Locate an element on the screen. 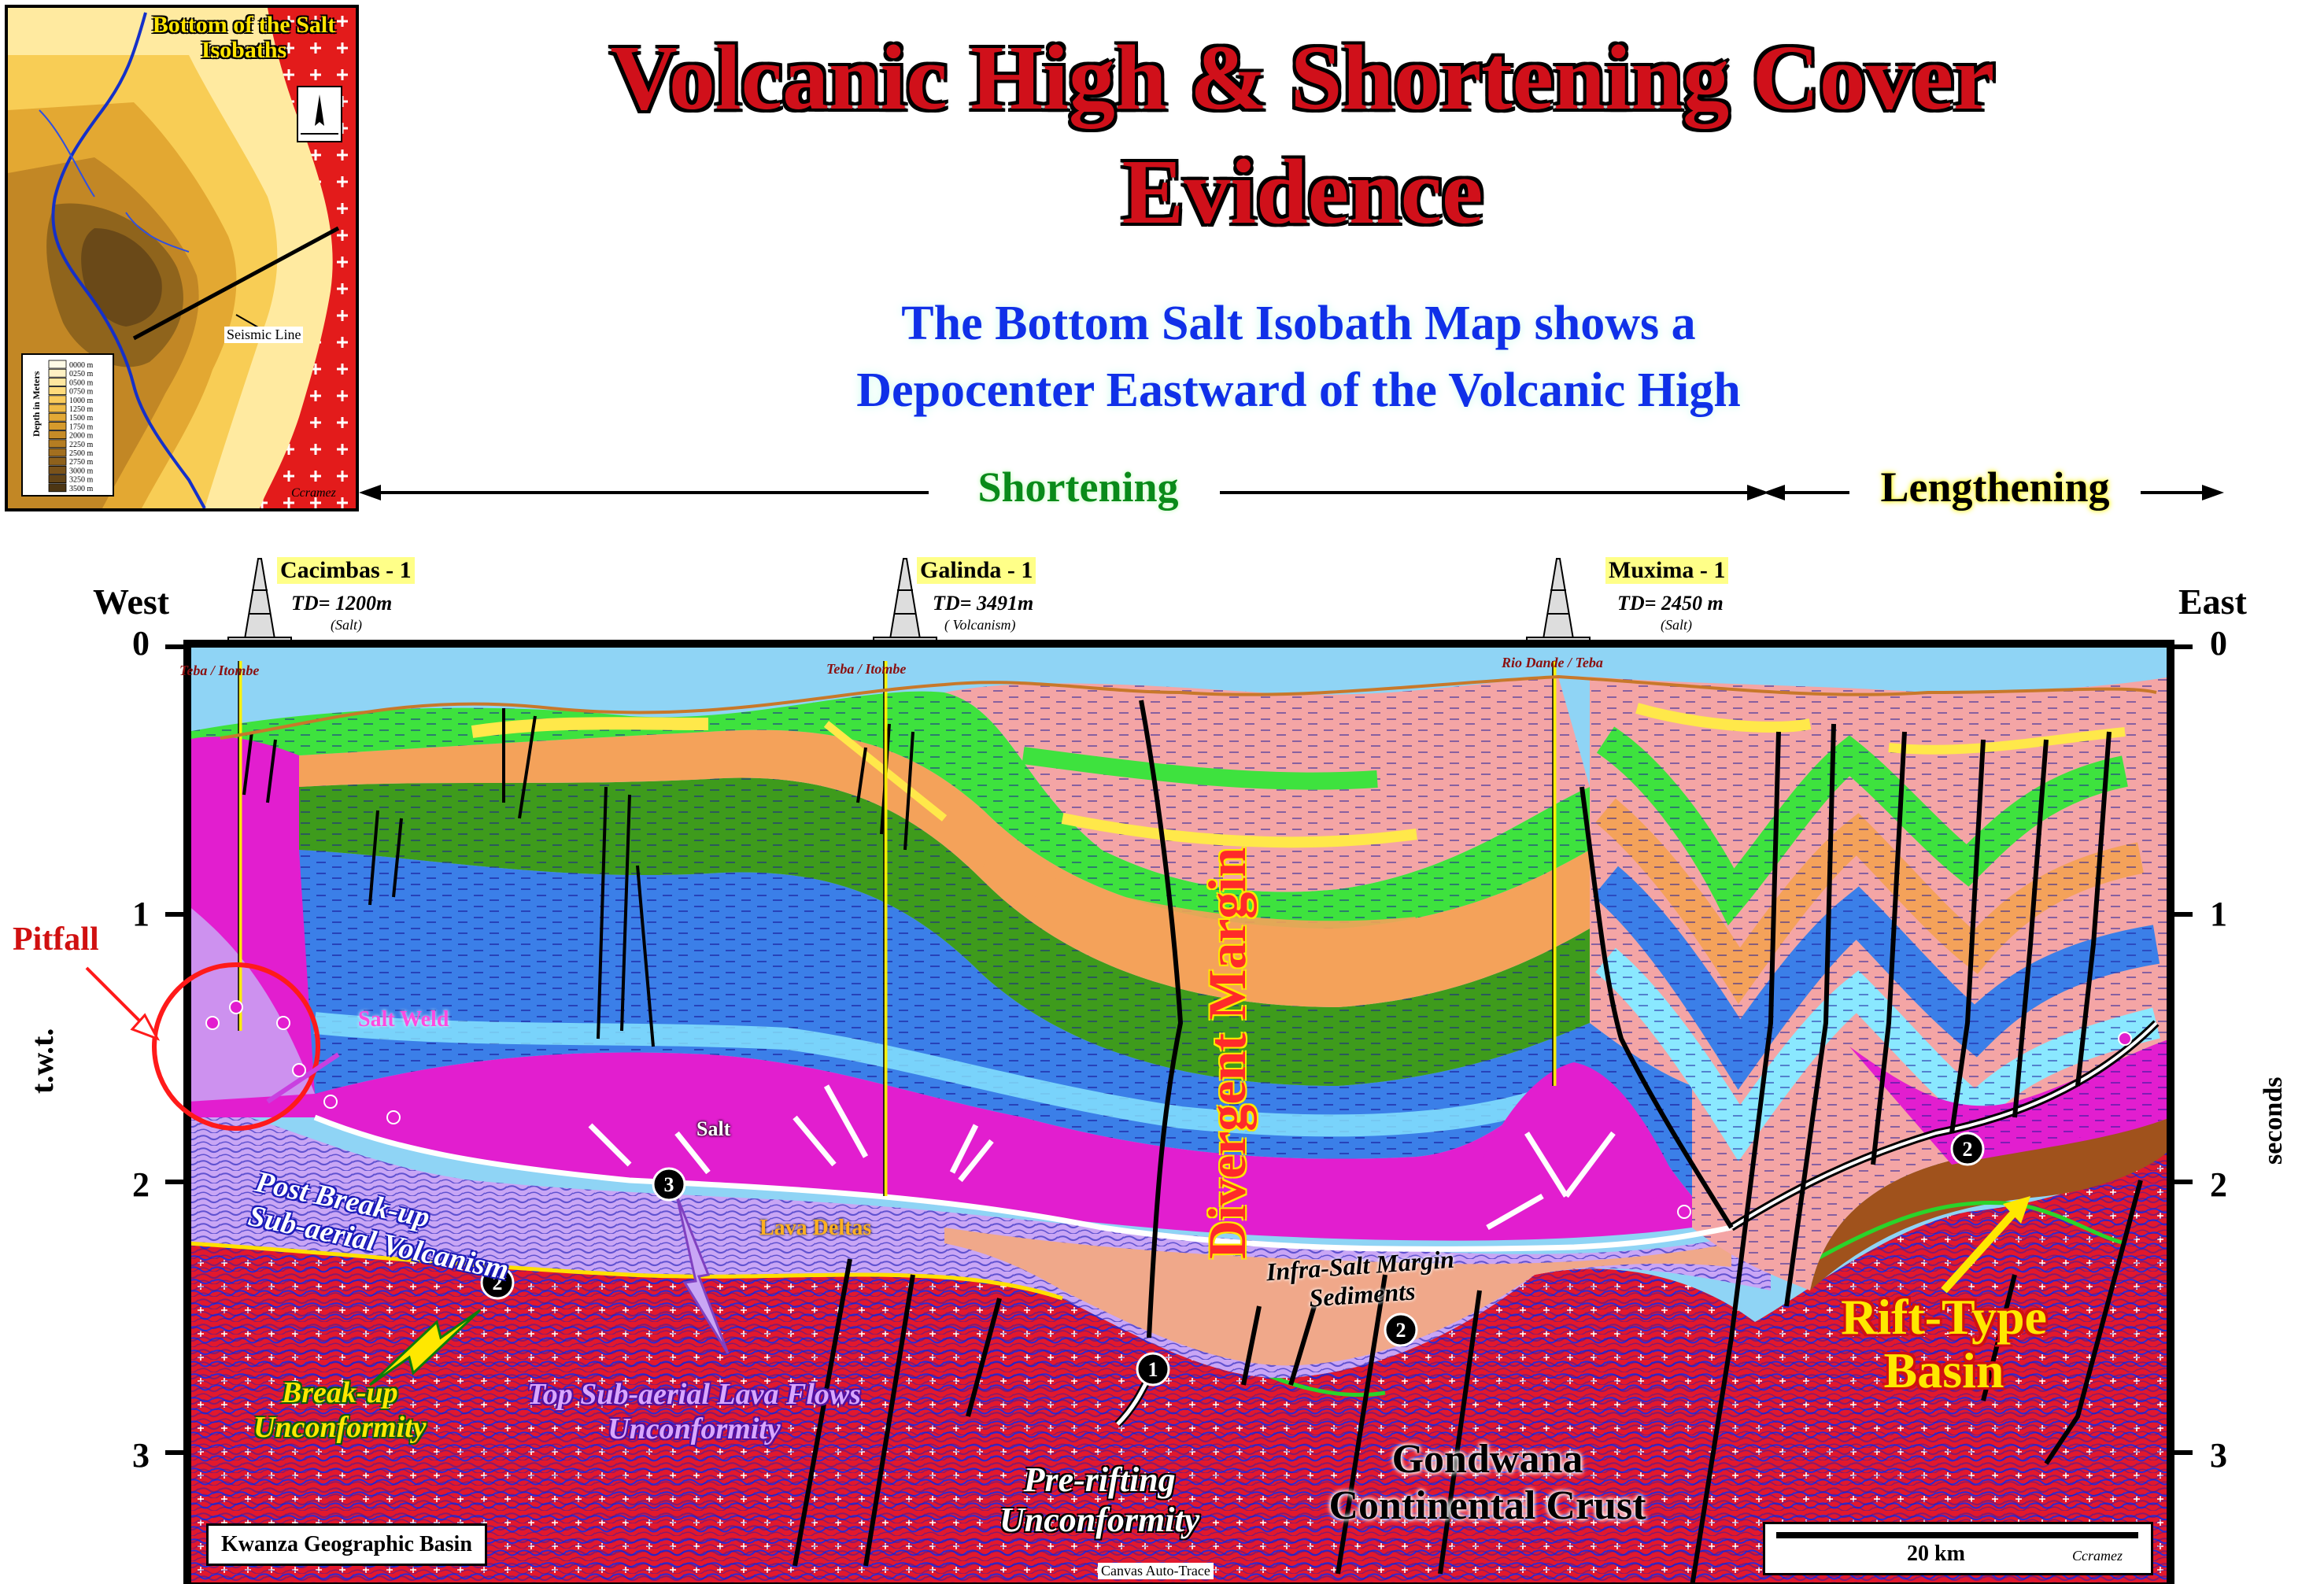 The image size is (2324, 1584). tick-right-2: 2 is located at coordinates (2218, 1184).